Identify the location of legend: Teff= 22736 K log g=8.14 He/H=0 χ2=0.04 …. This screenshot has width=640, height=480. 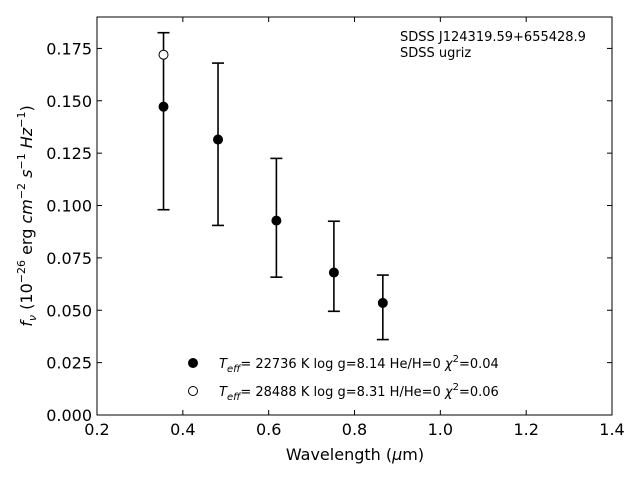
(343, 378).